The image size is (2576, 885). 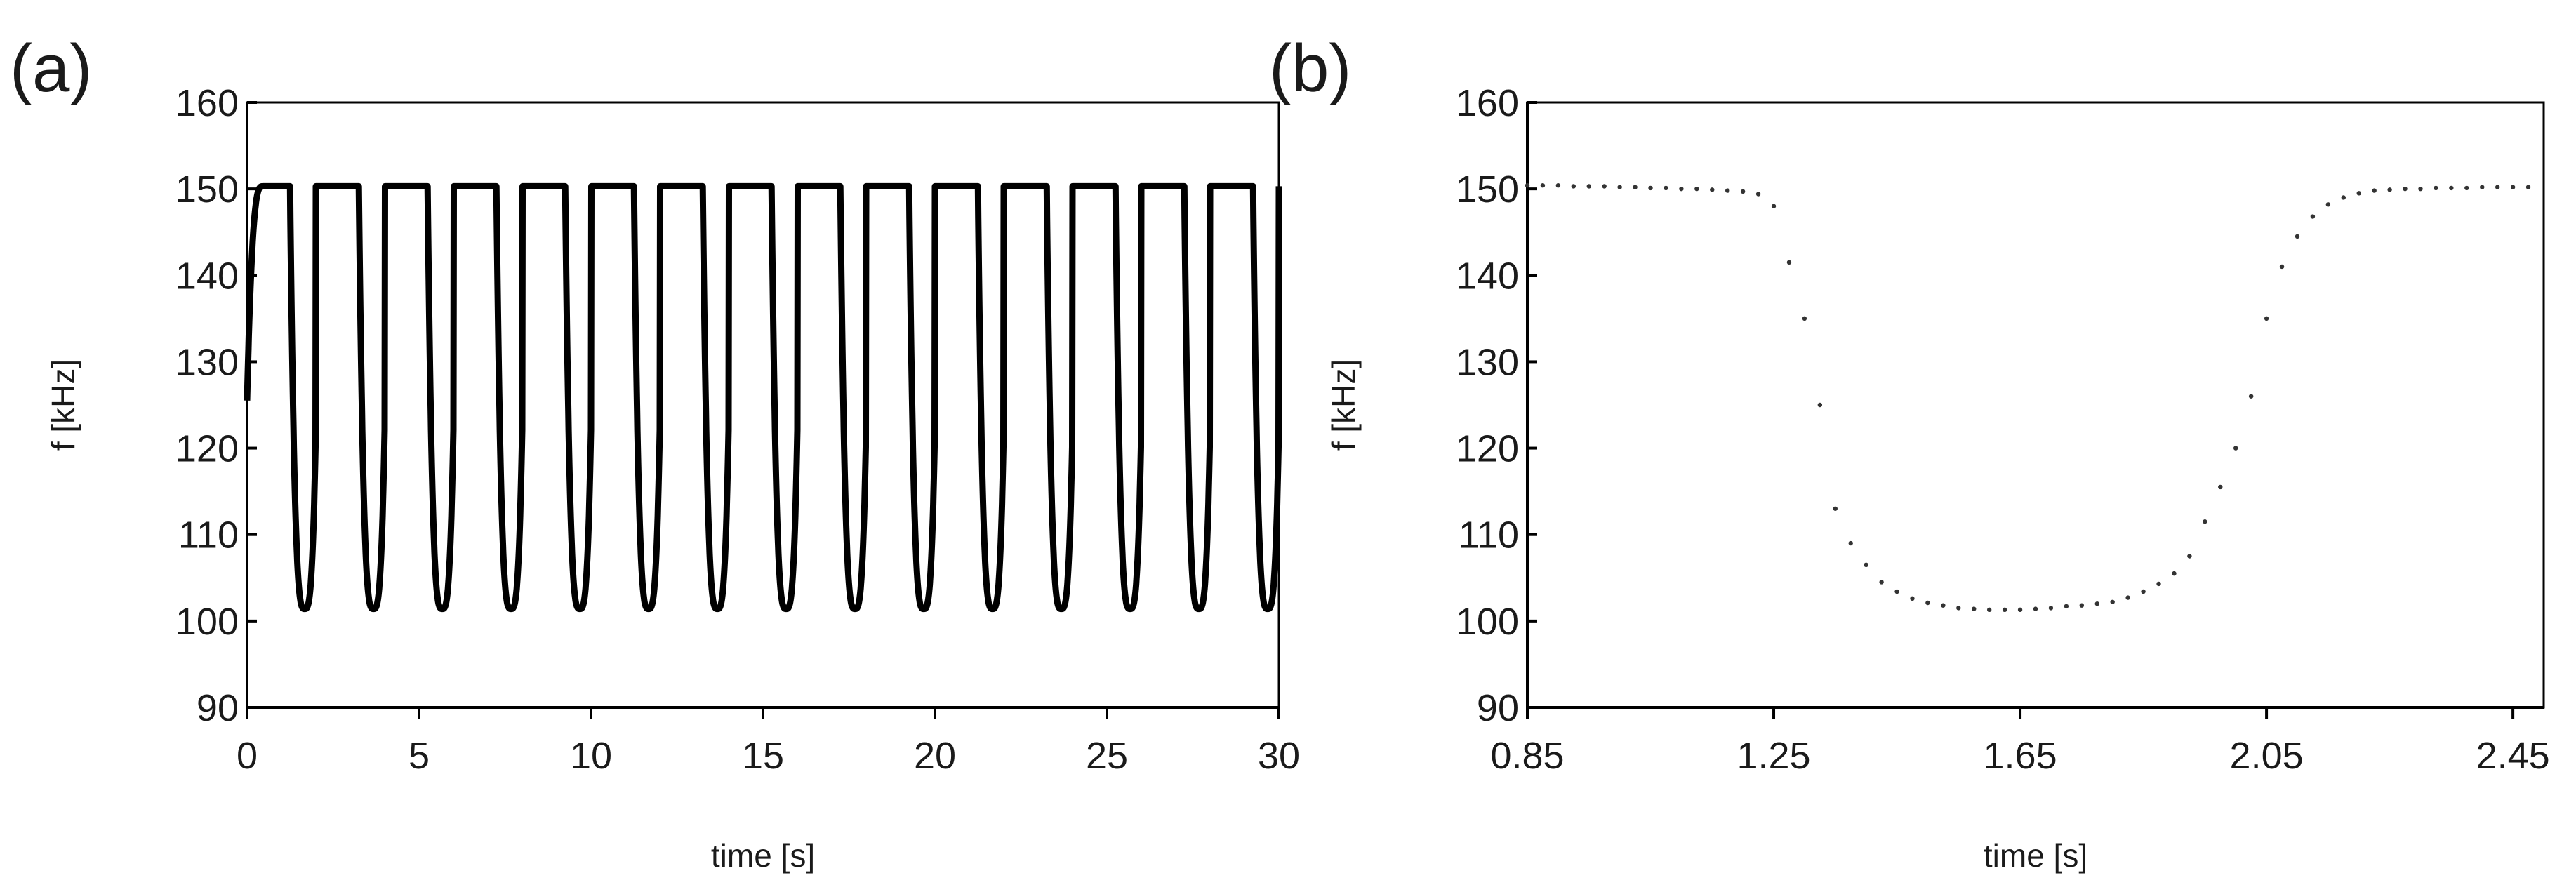 I want to click on panel-a-x-tick-label: 10, so click(x=591, y=756).